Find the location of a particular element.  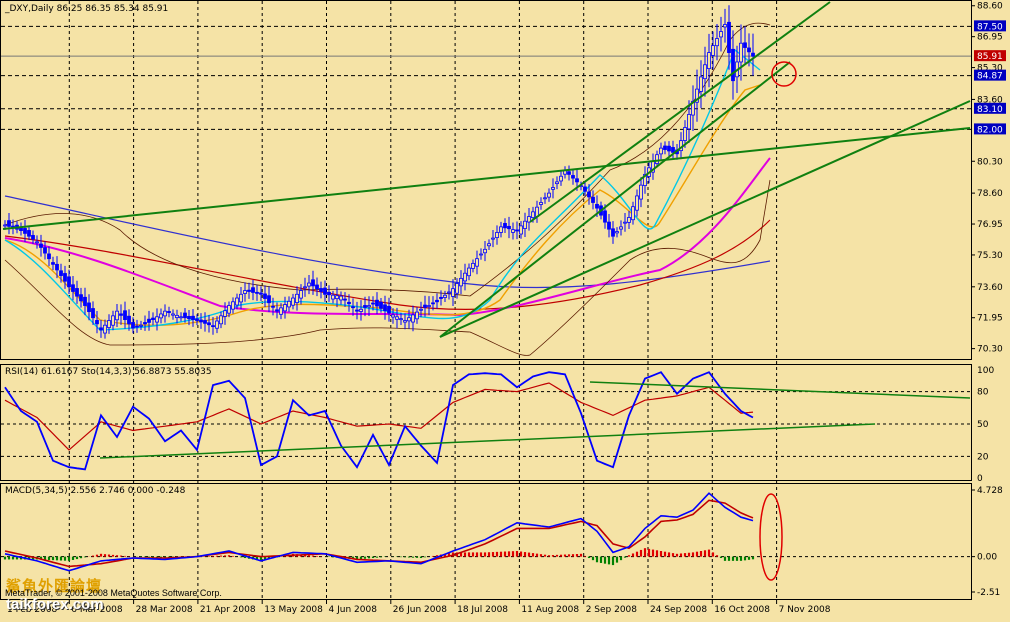

price-level-label: 82.00 is located at coordinates (990, 130).